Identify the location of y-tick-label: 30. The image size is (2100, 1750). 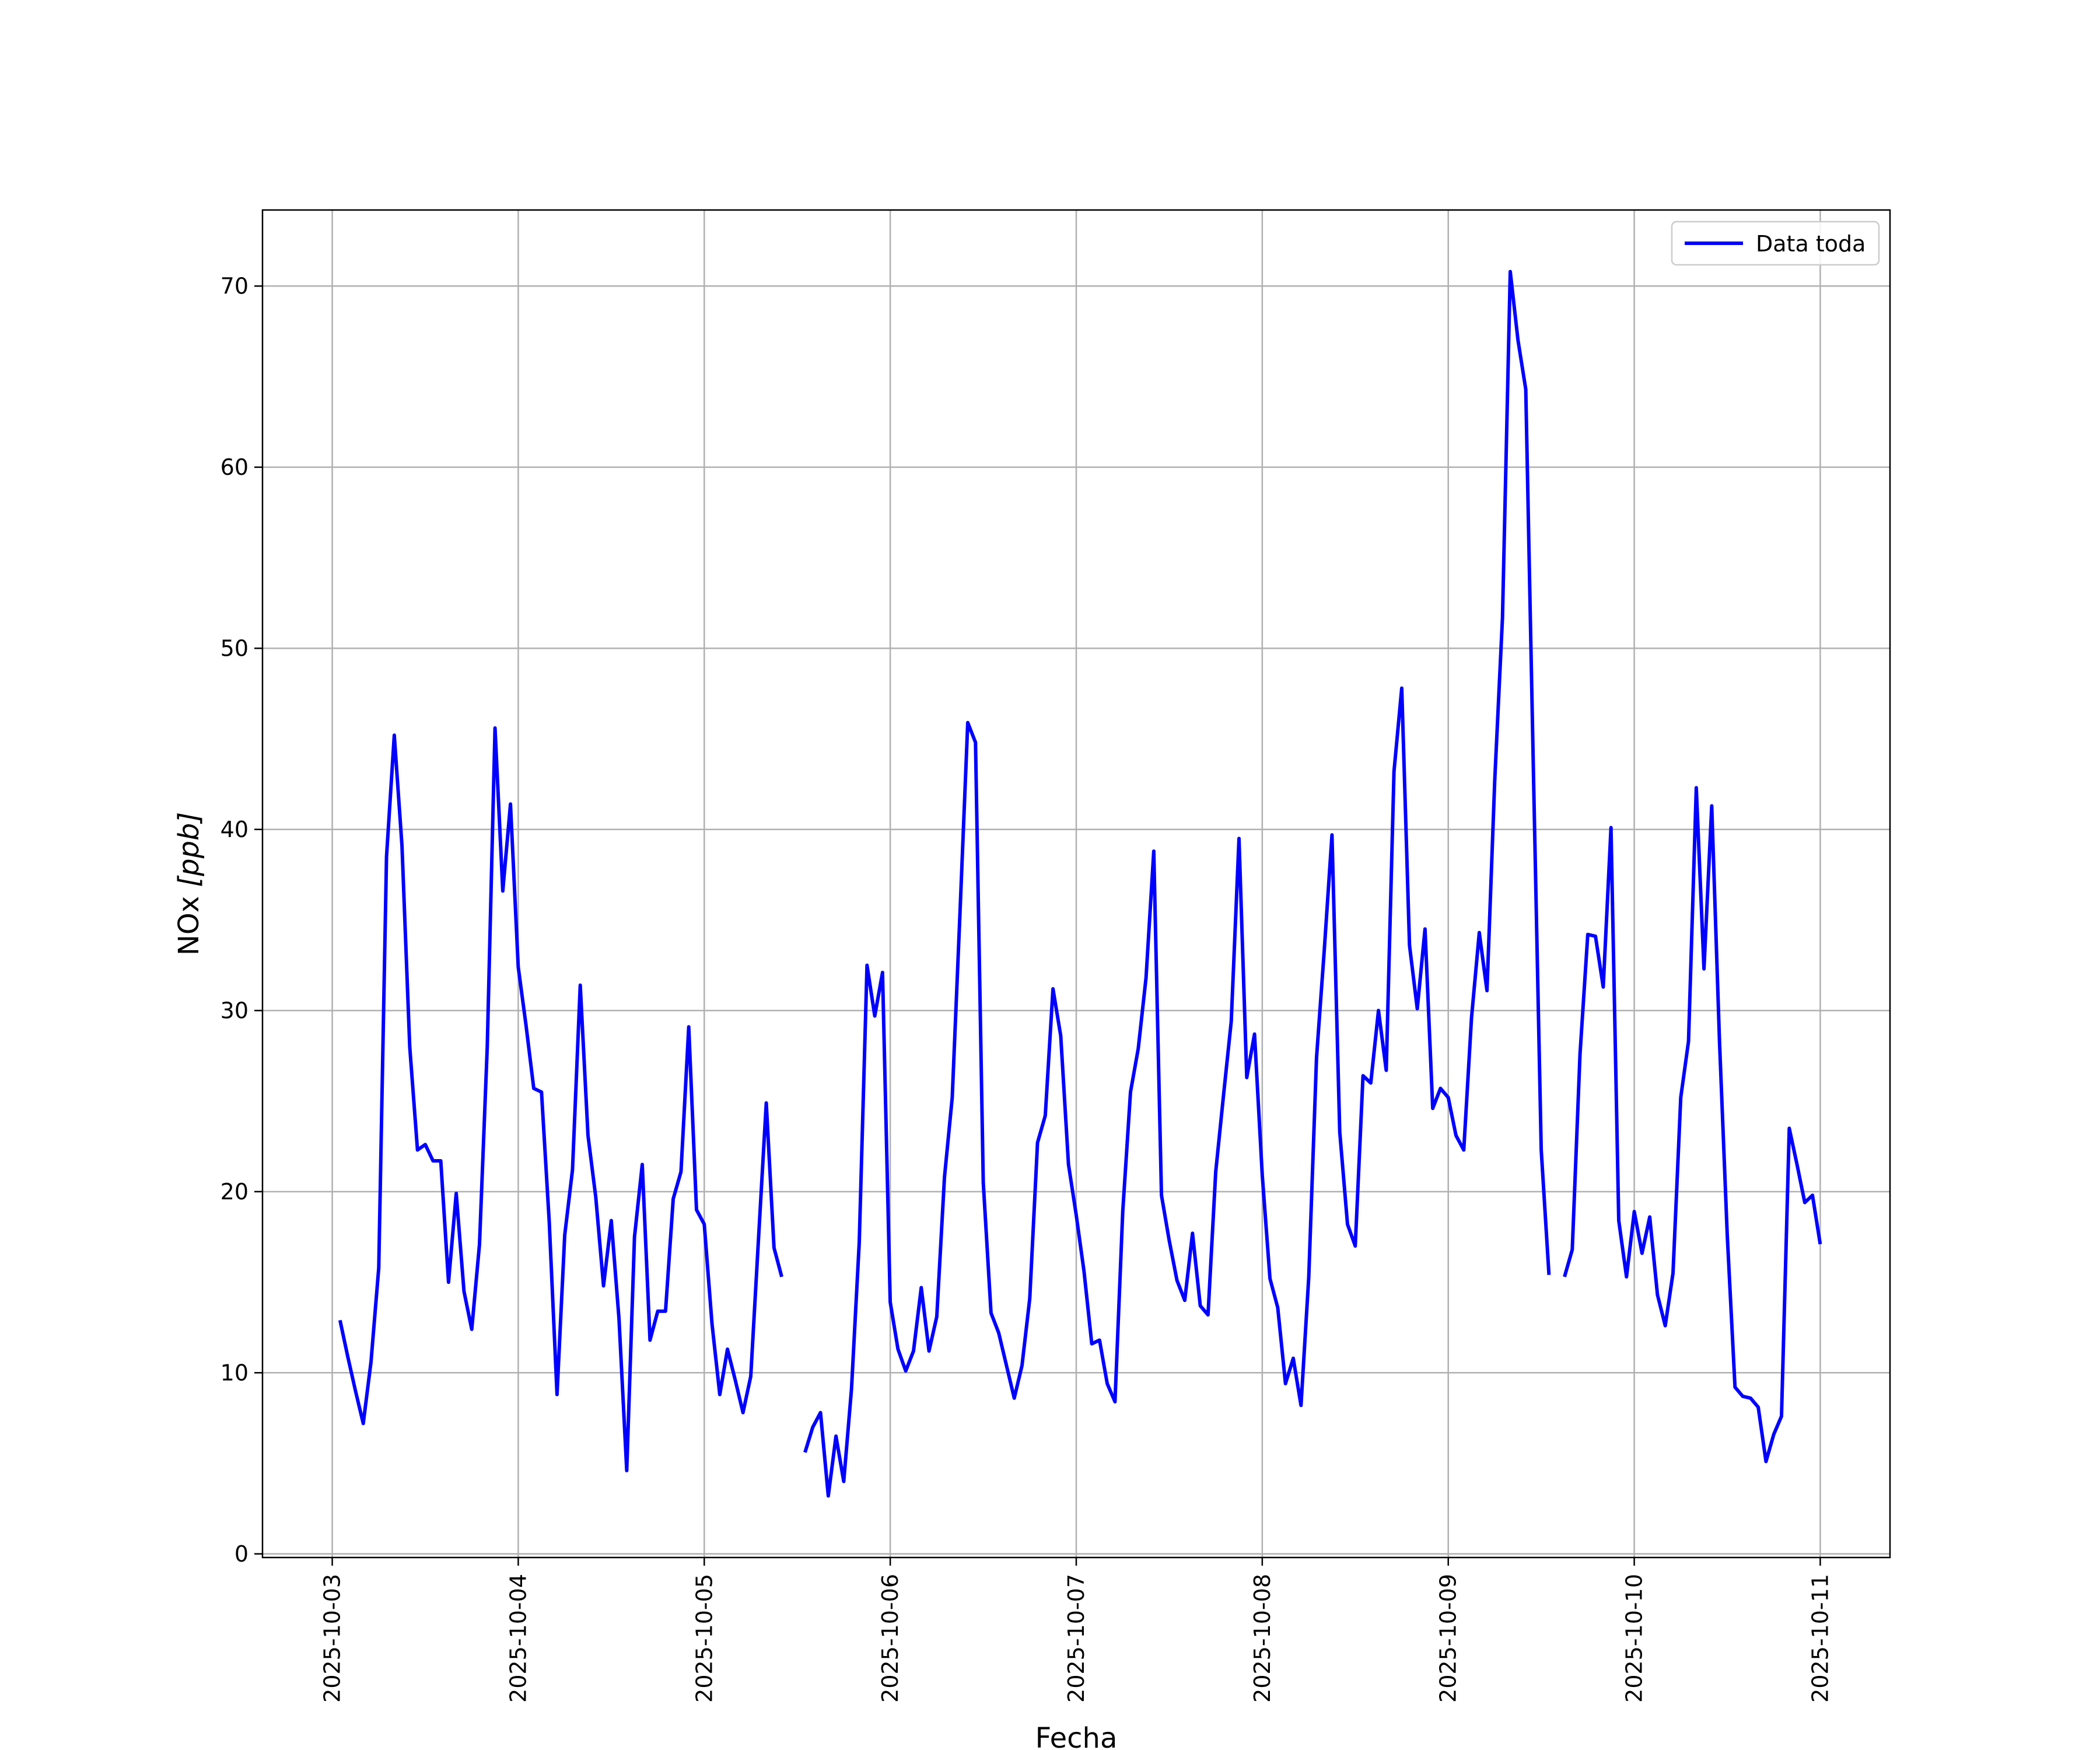
(235, 1010).